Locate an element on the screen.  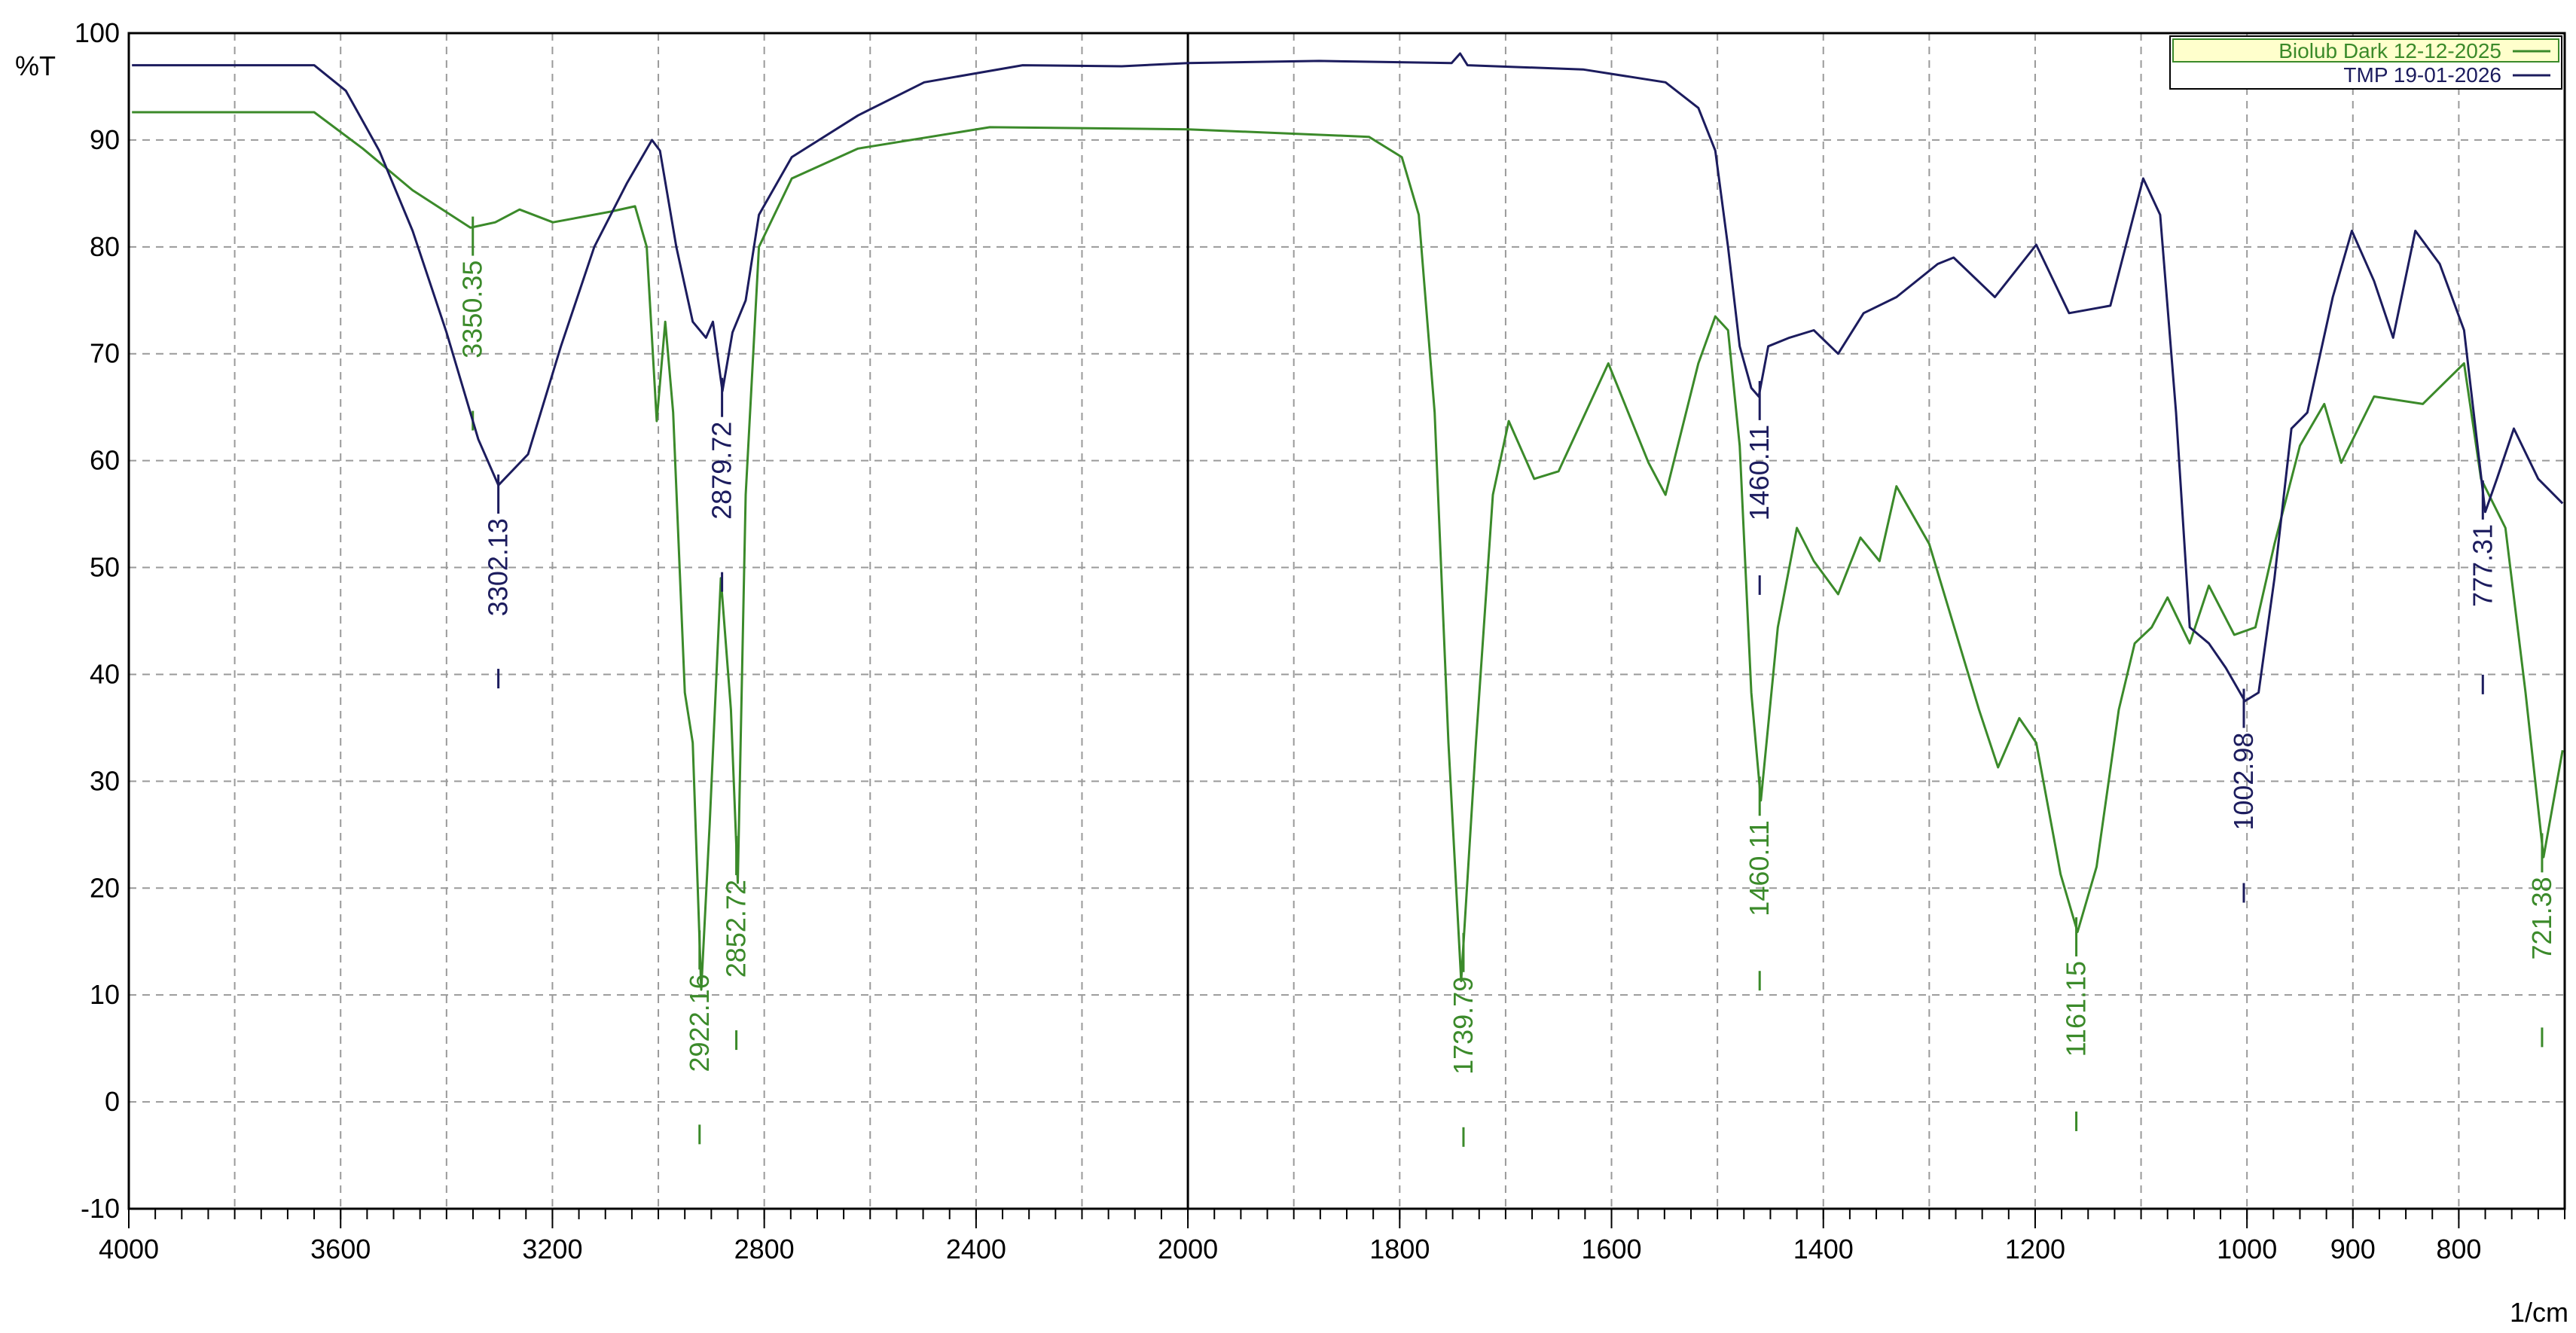
peak-label: 1002.98 is located at coordinates (2244, 782).